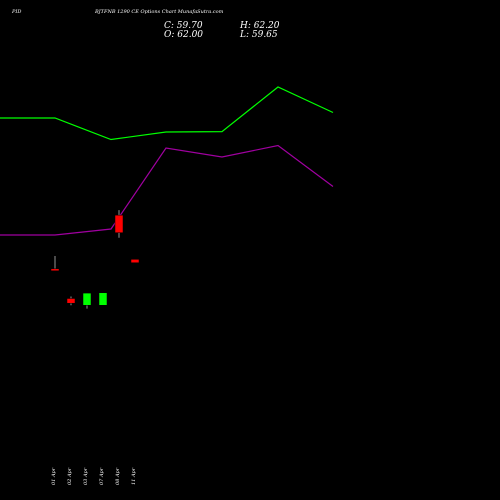  Describe the element at coordinates (102, 476) in the screenshot. I see `x-tick-label: 07 Apr` at that location.